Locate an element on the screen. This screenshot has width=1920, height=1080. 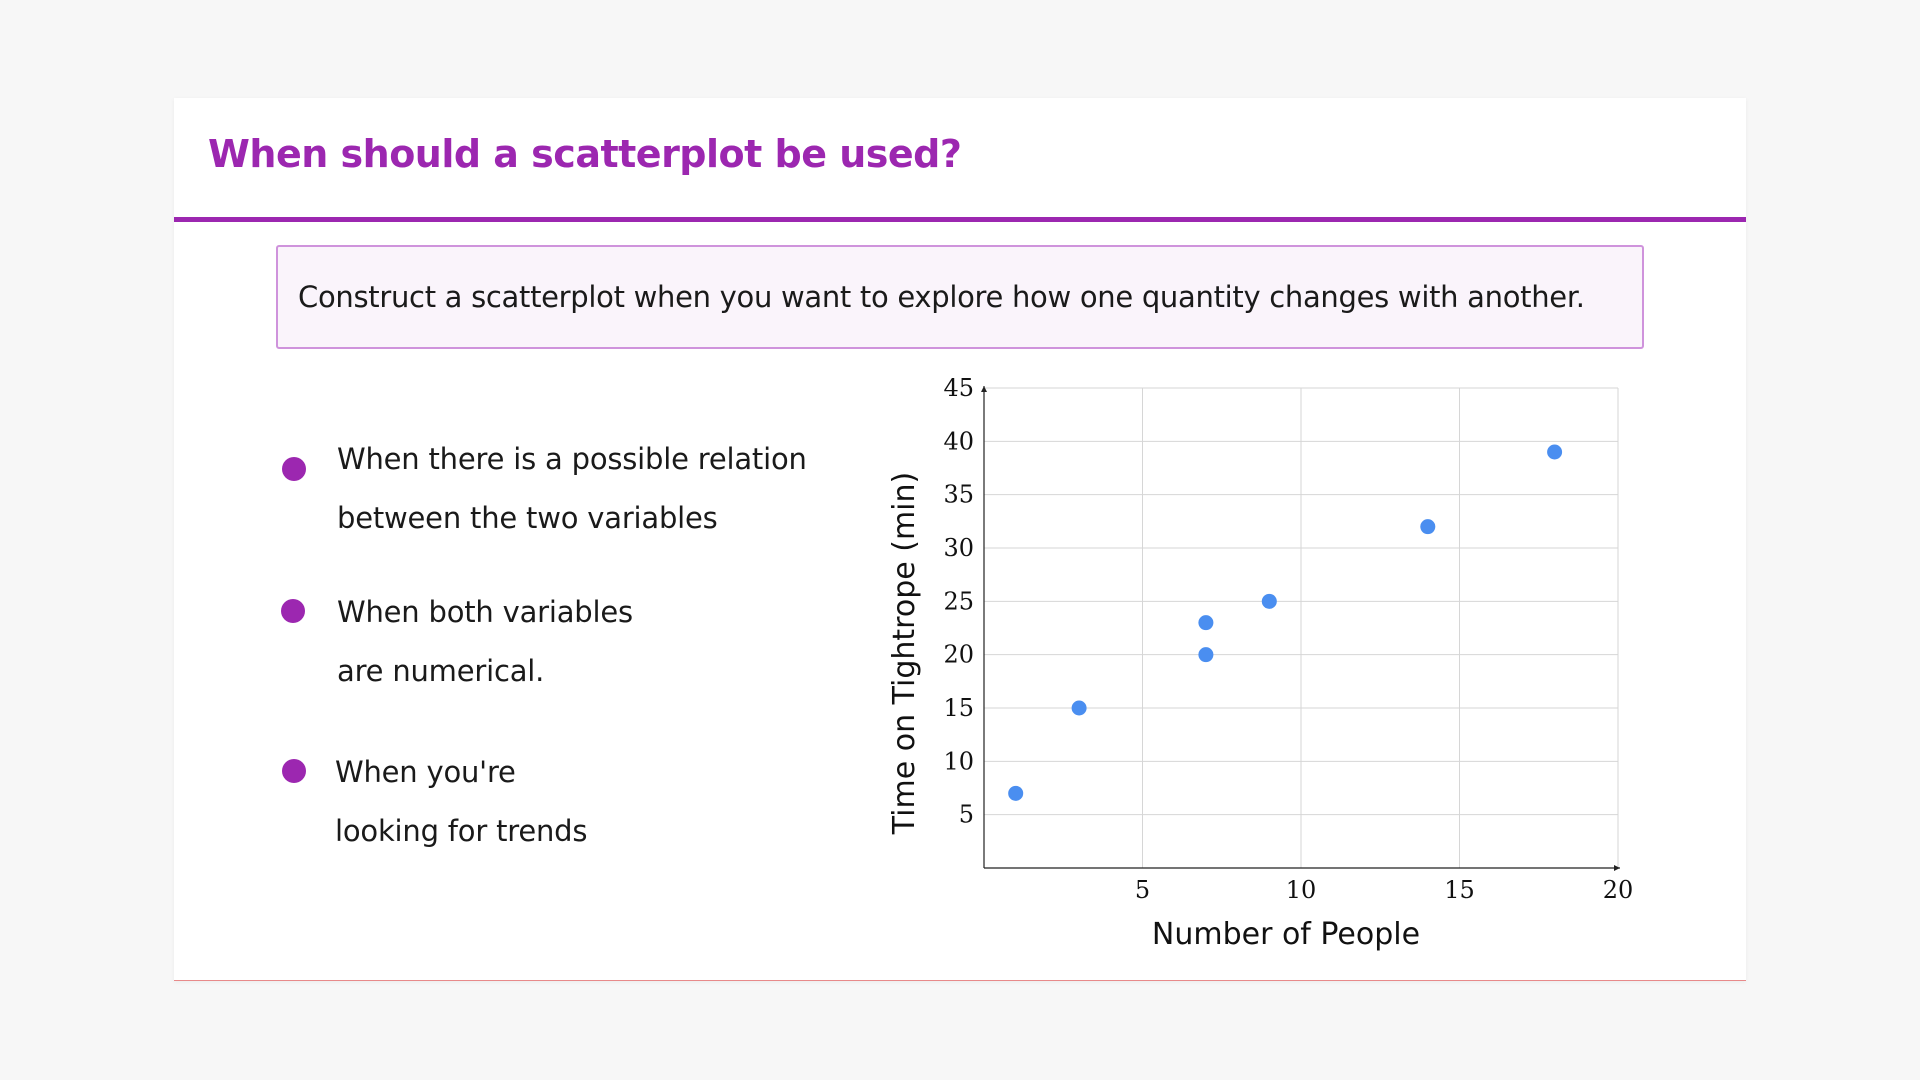
y-tick-label: 20 is located at coordinates (958, 655).